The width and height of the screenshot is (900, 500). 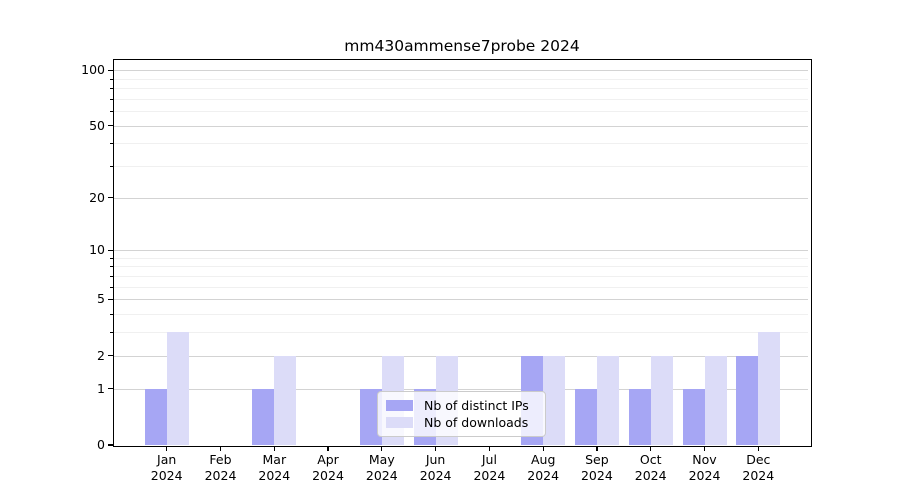 What do you see at coordinates (435, 459) in the screenshot?
I see `x-tick-month: Jun` at bounding box center [435, 459].